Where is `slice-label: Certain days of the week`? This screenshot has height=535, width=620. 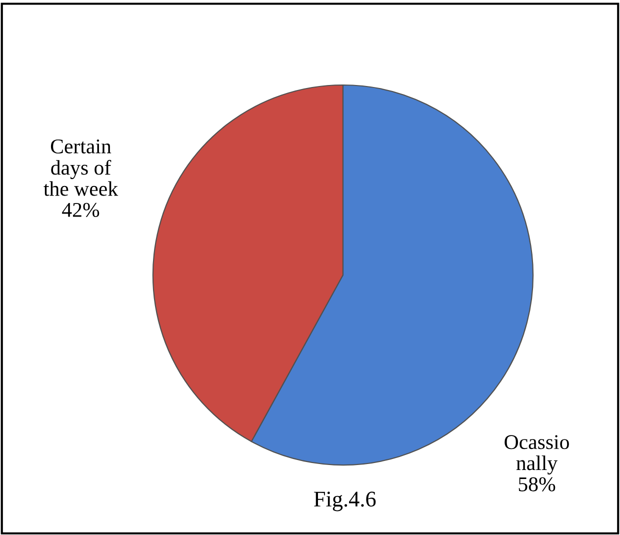 slice-label: Certain days of the week is located at coordinates (81, 167).